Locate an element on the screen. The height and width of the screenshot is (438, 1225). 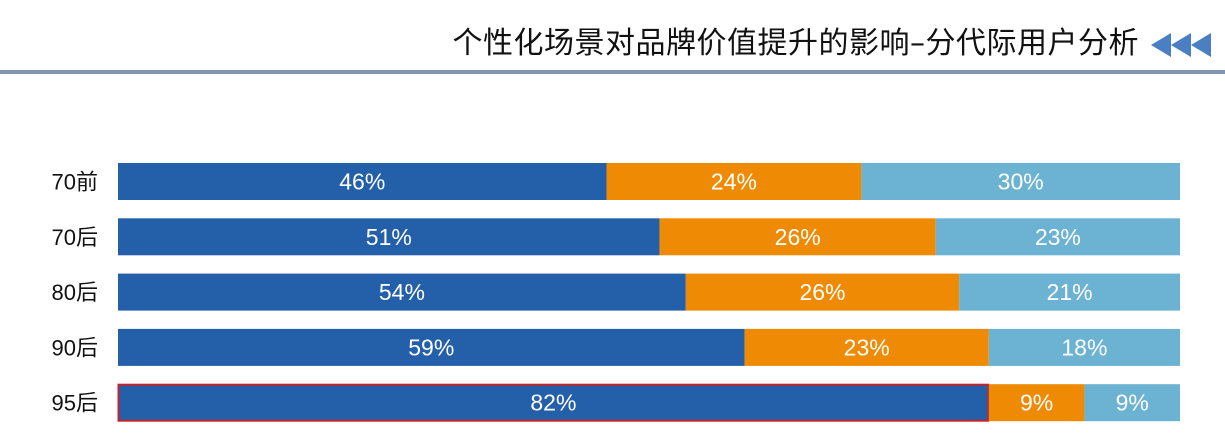
category-label: 90后 is located at coordinates (75, 347).